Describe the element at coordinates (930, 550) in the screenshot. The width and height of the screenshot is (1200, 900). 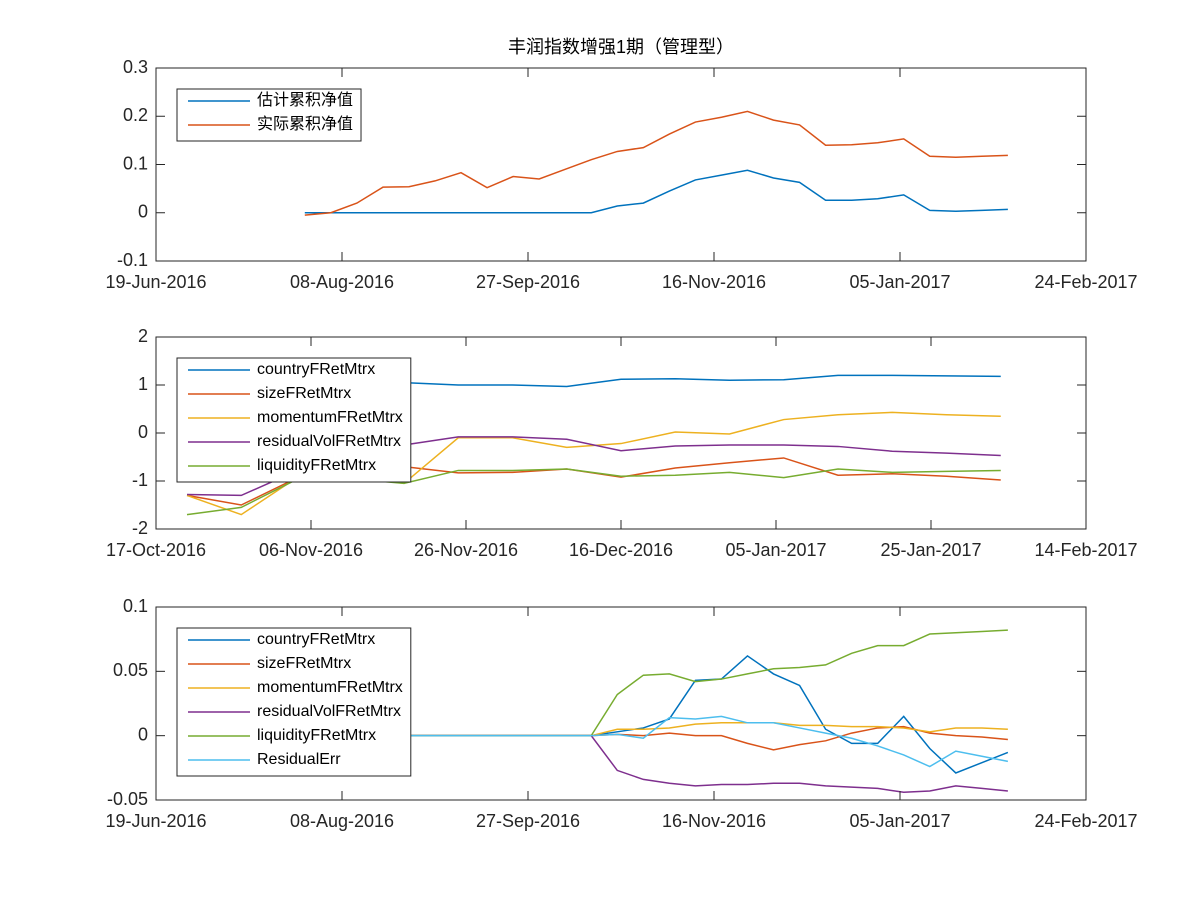
I see `x-tick-label: 25-Jan-2017` at that location.